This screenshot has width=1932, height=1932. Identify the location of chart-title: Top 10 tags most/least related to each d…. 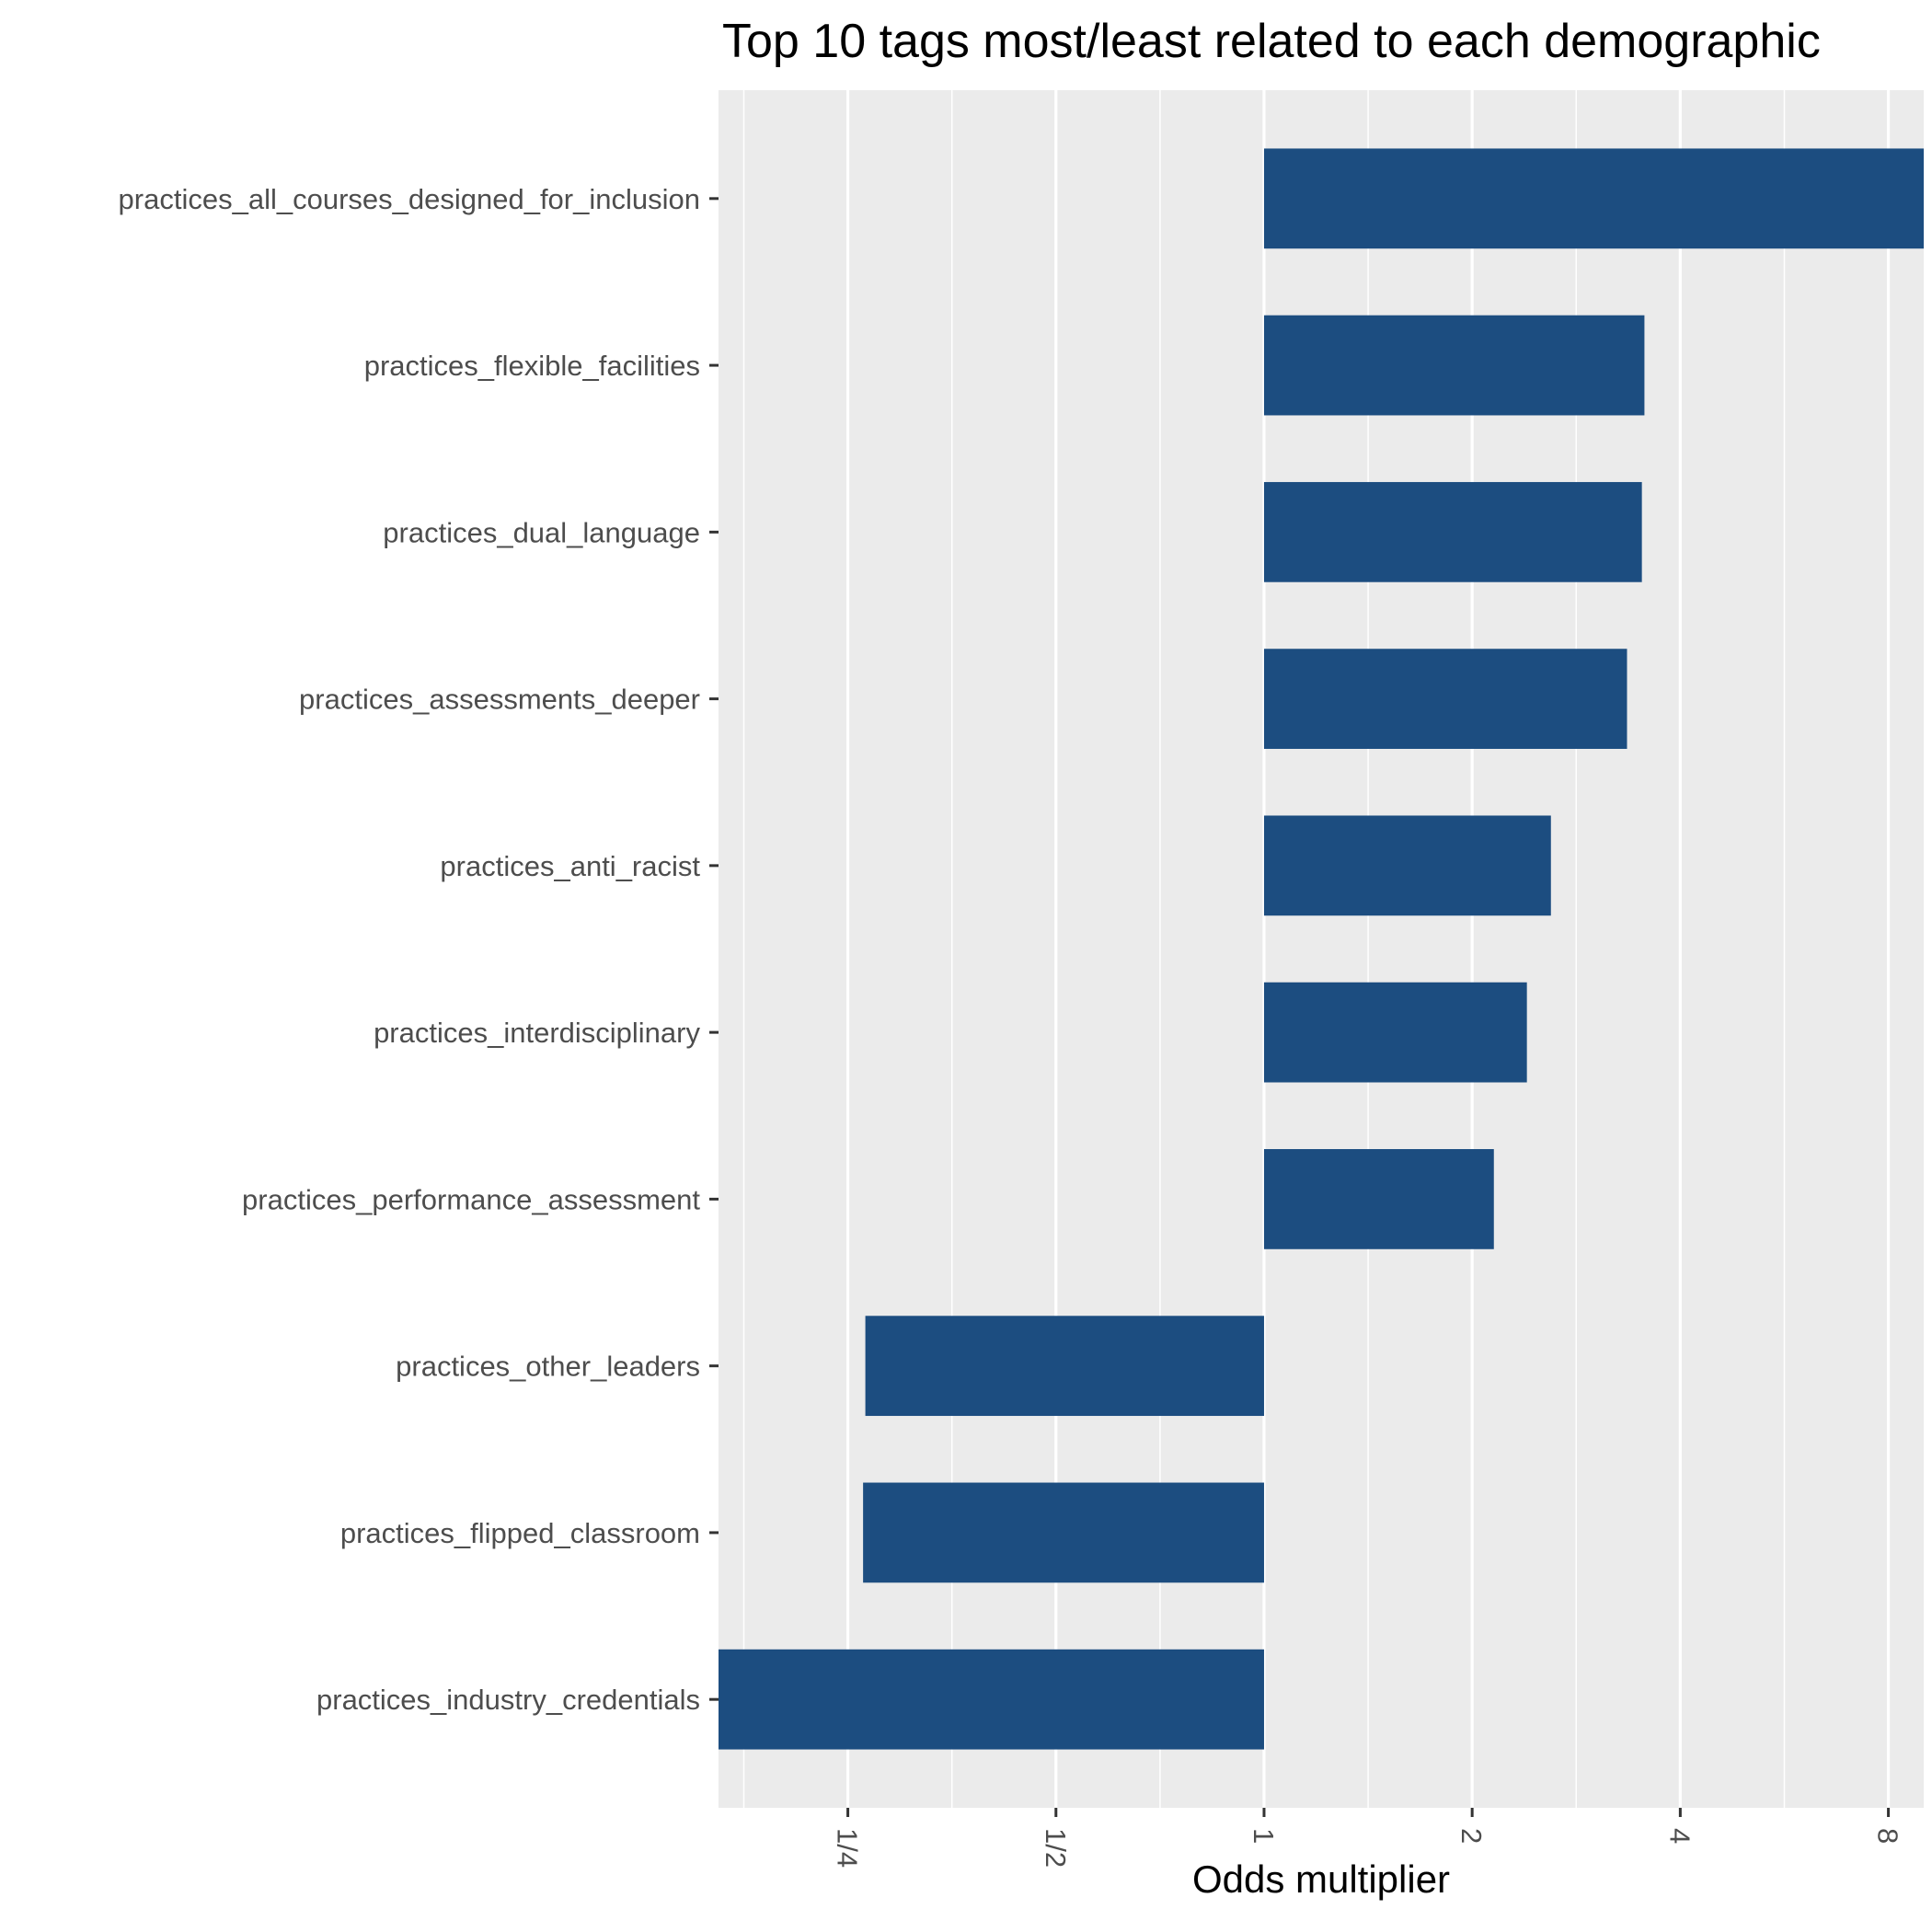
(1271, 41).